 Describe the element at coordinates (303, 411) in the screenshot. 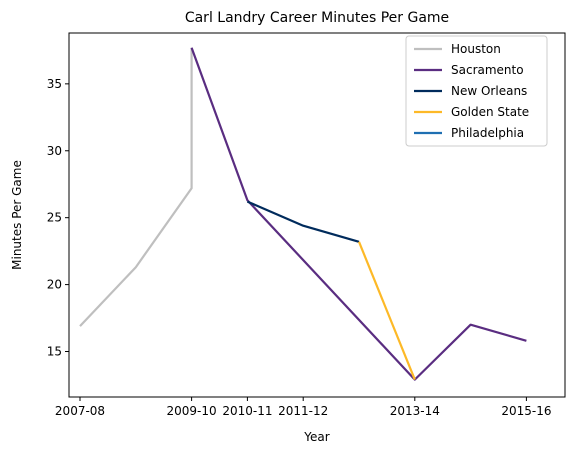

I see `x-tick-label: 2011-12` at that location.